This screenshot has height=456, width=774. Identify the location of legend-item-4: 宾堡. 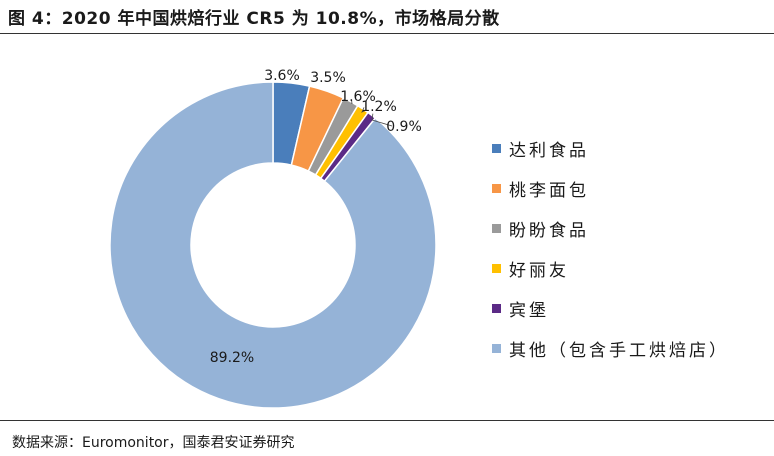
(610, 308).